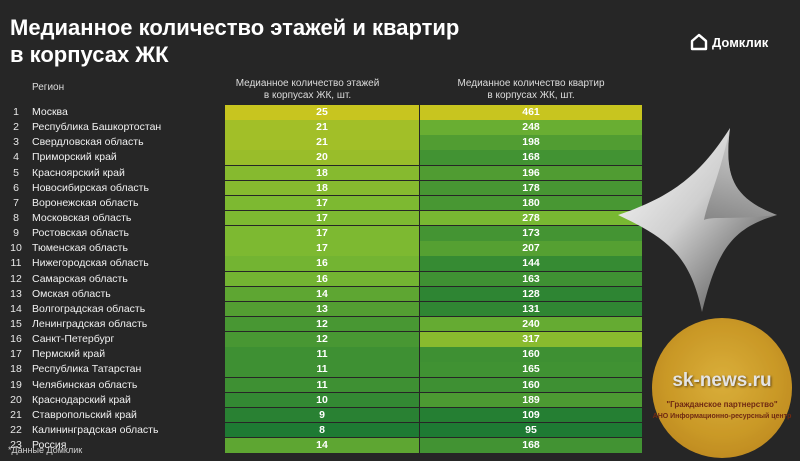 This screenshot has height=461, width=800. Describe the element at coordinates (16, 414) in the screenshot. I see `row-number: 21` at that location.